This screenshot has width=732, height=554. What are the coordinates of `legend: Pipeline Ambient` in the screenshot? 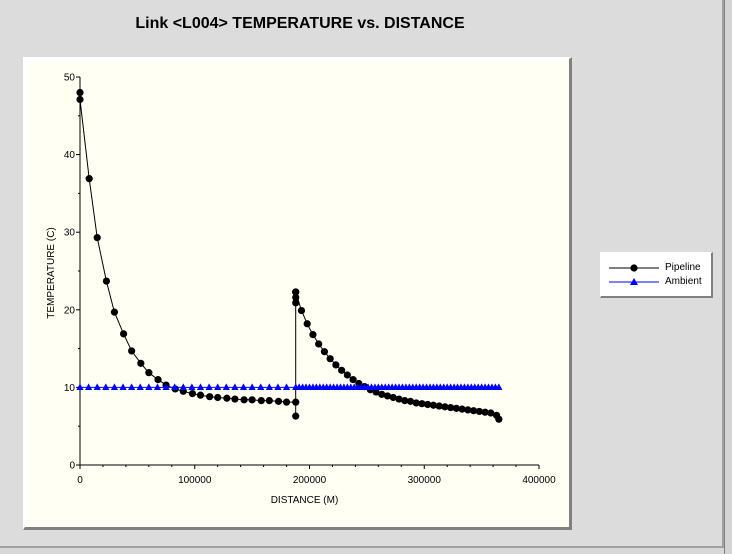 It's located at (656, 275).